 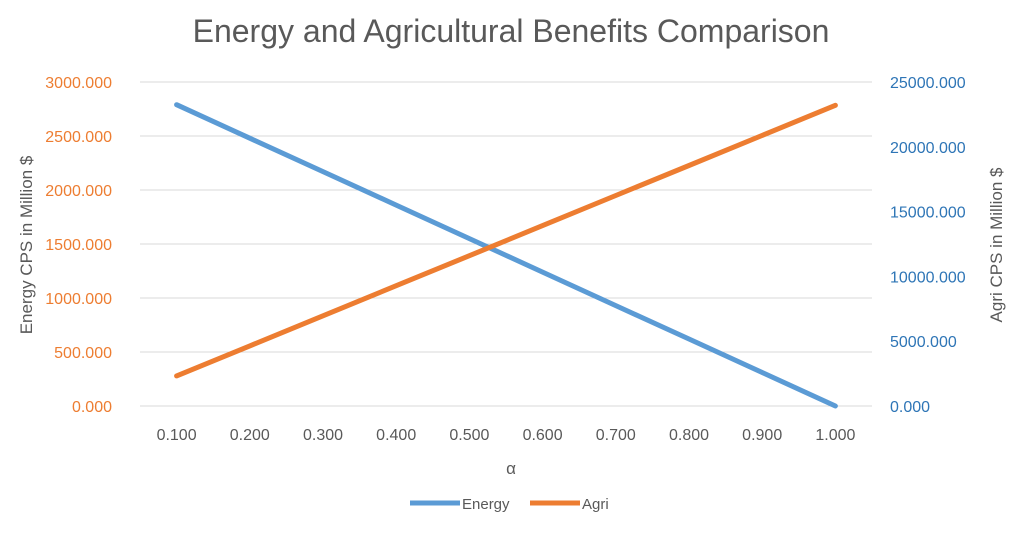 What do you see at coordinates (928, 277) in the screenshot?
I see `right-tick-label: 10000.000` at bounding box center [928, 277].